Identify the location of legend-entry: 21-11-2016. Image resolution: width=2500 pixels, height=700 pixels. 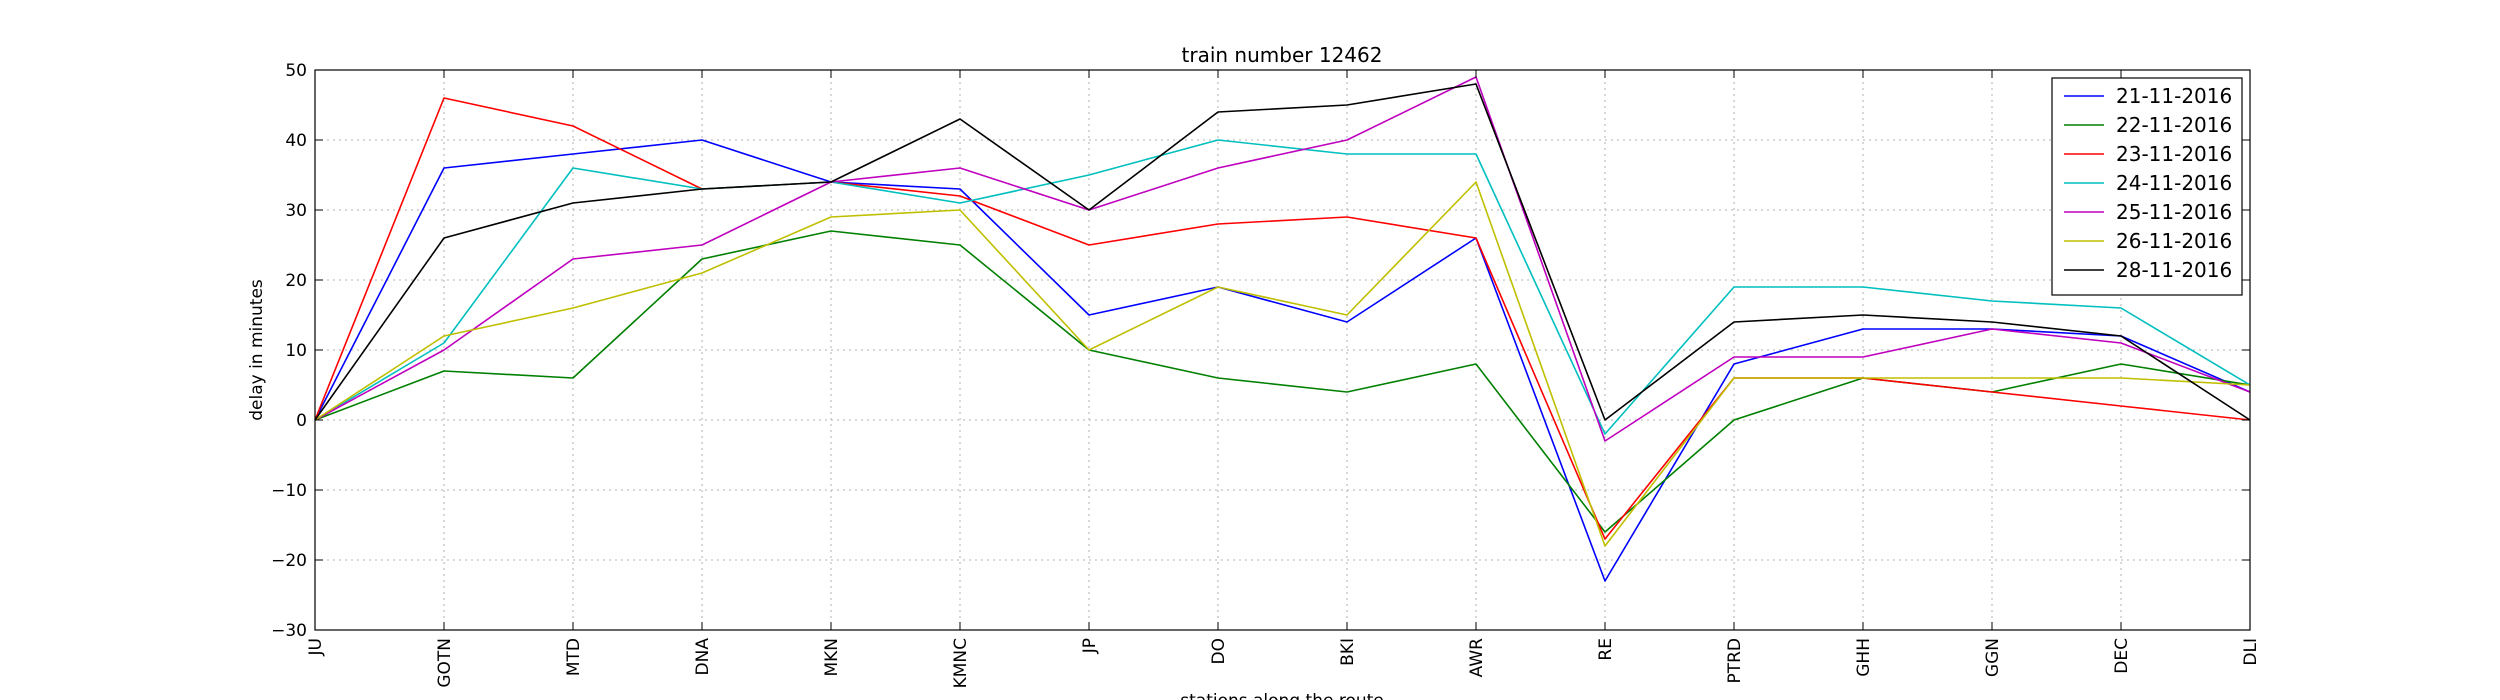
(2174, 96).